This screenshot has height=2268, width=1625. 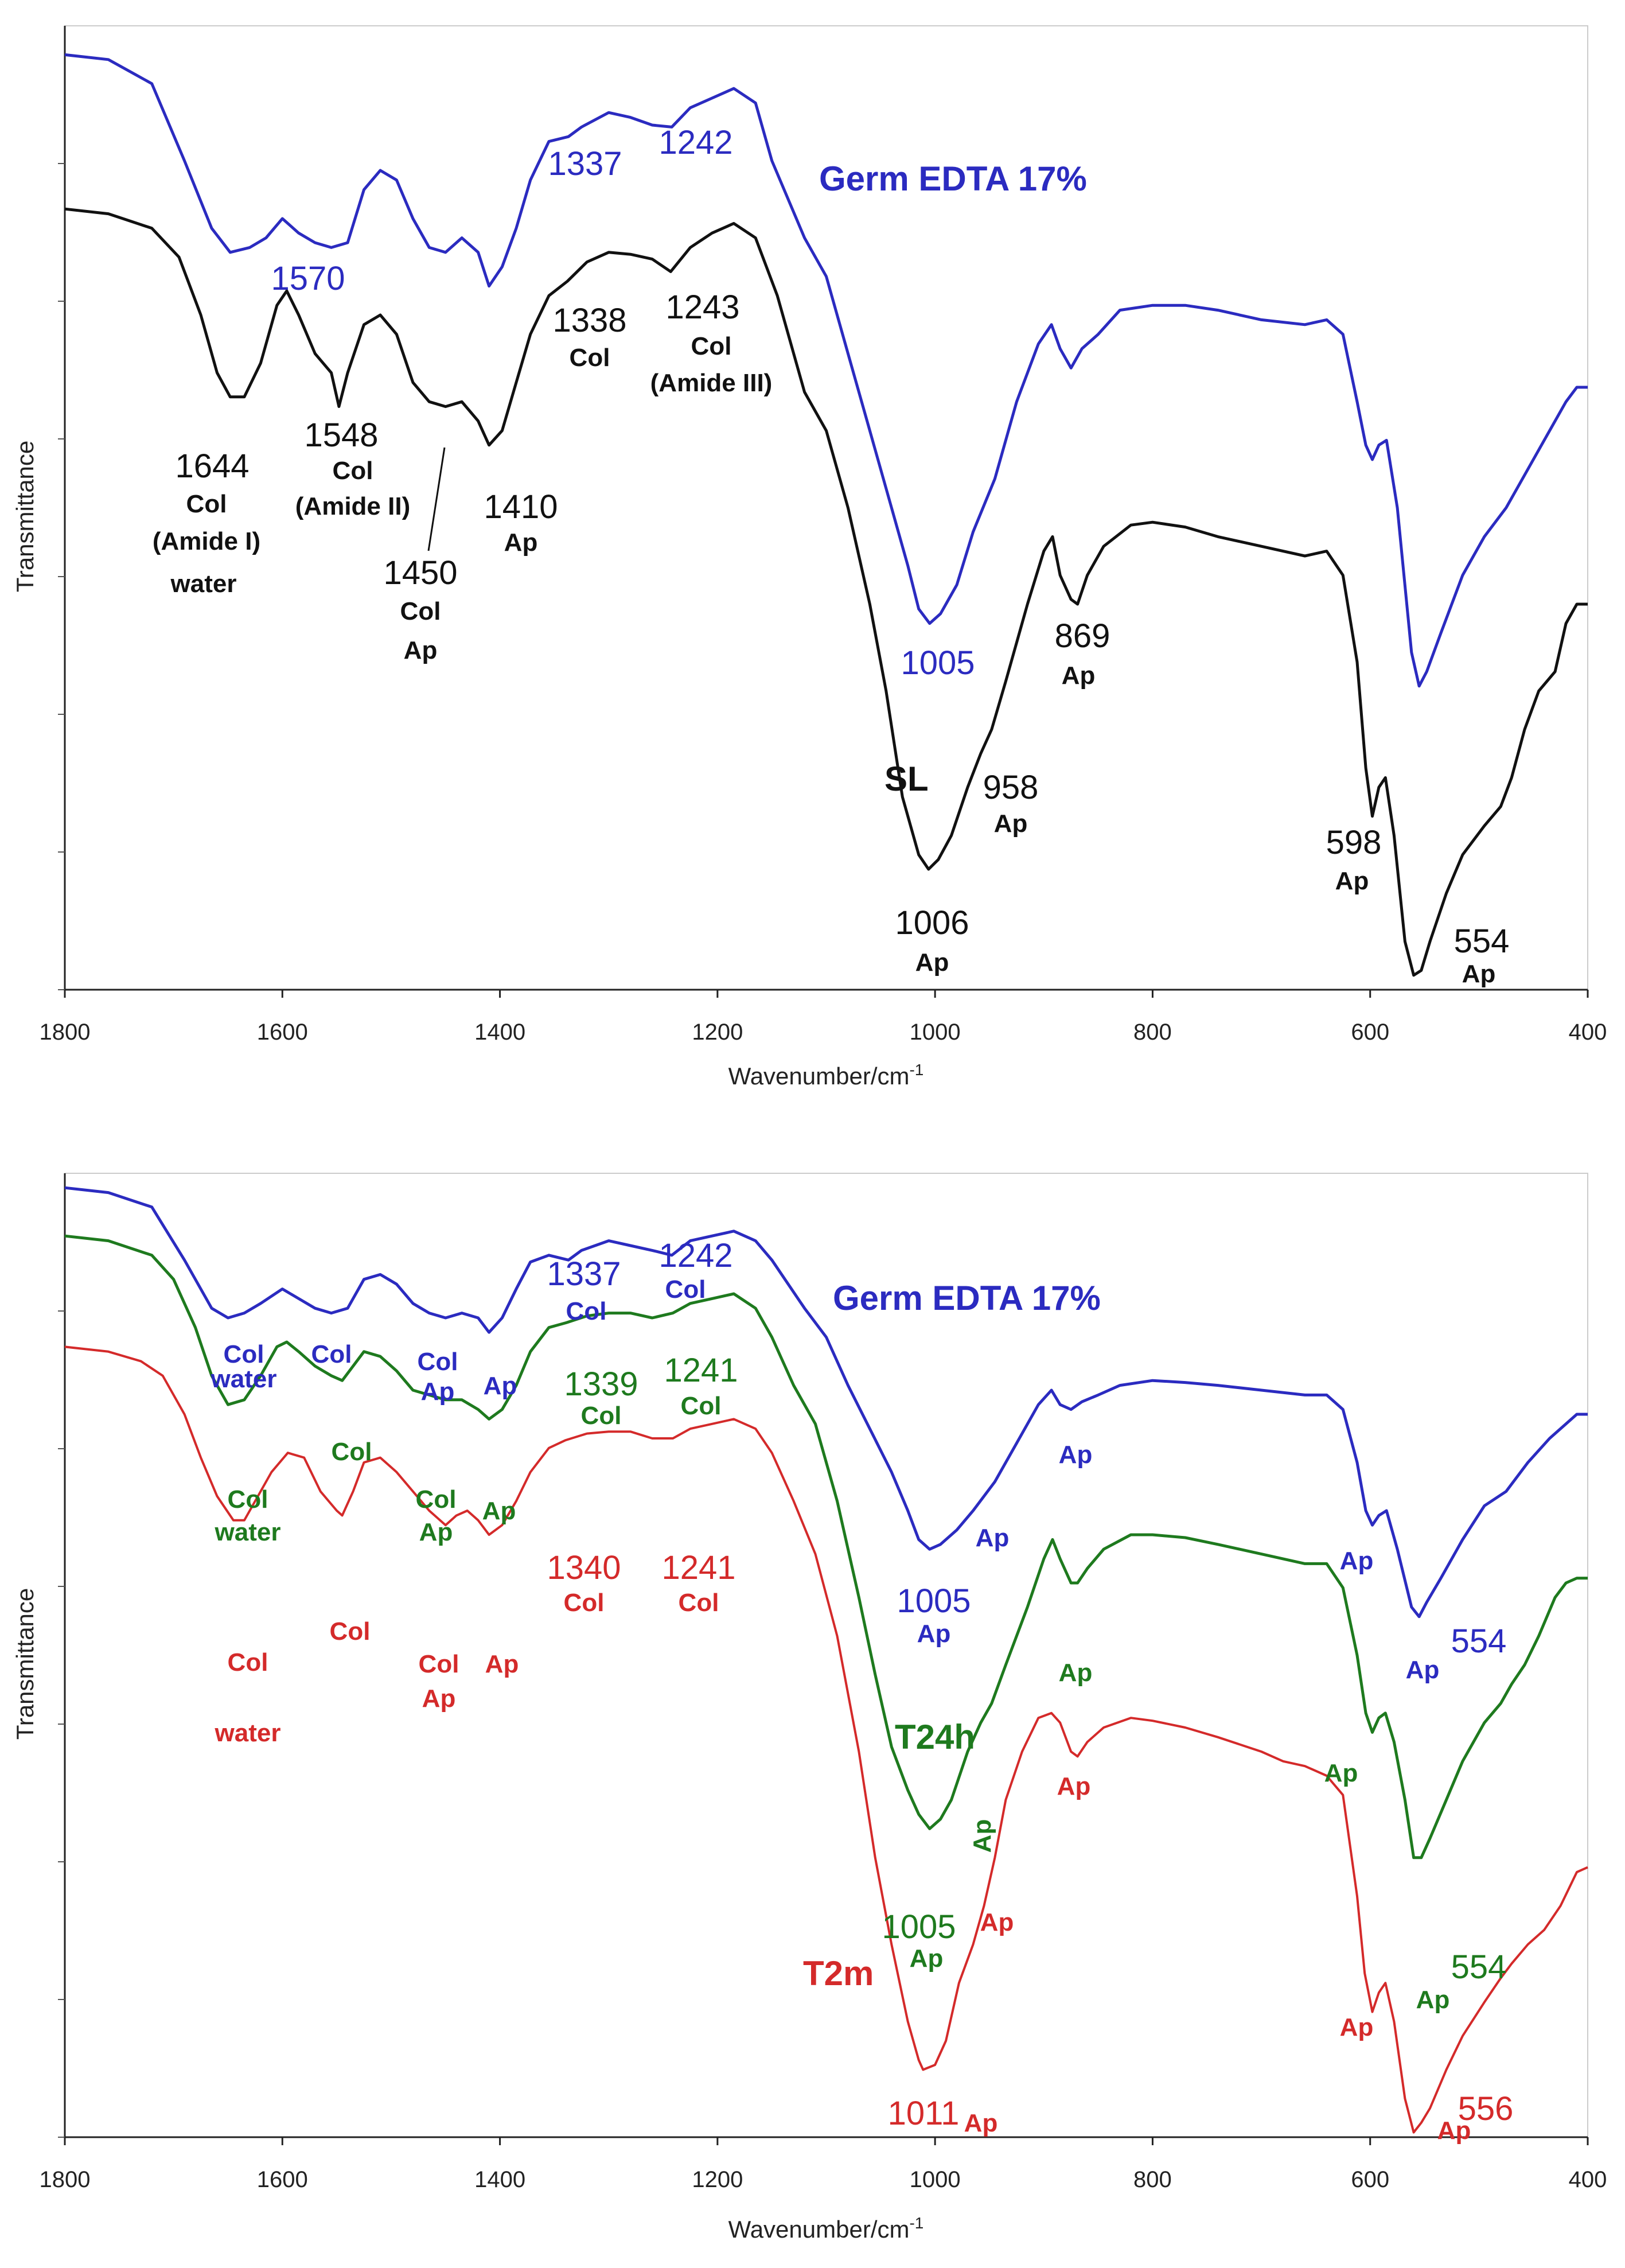 I want to click on data-label: 1450, so click(x=420, y=573).